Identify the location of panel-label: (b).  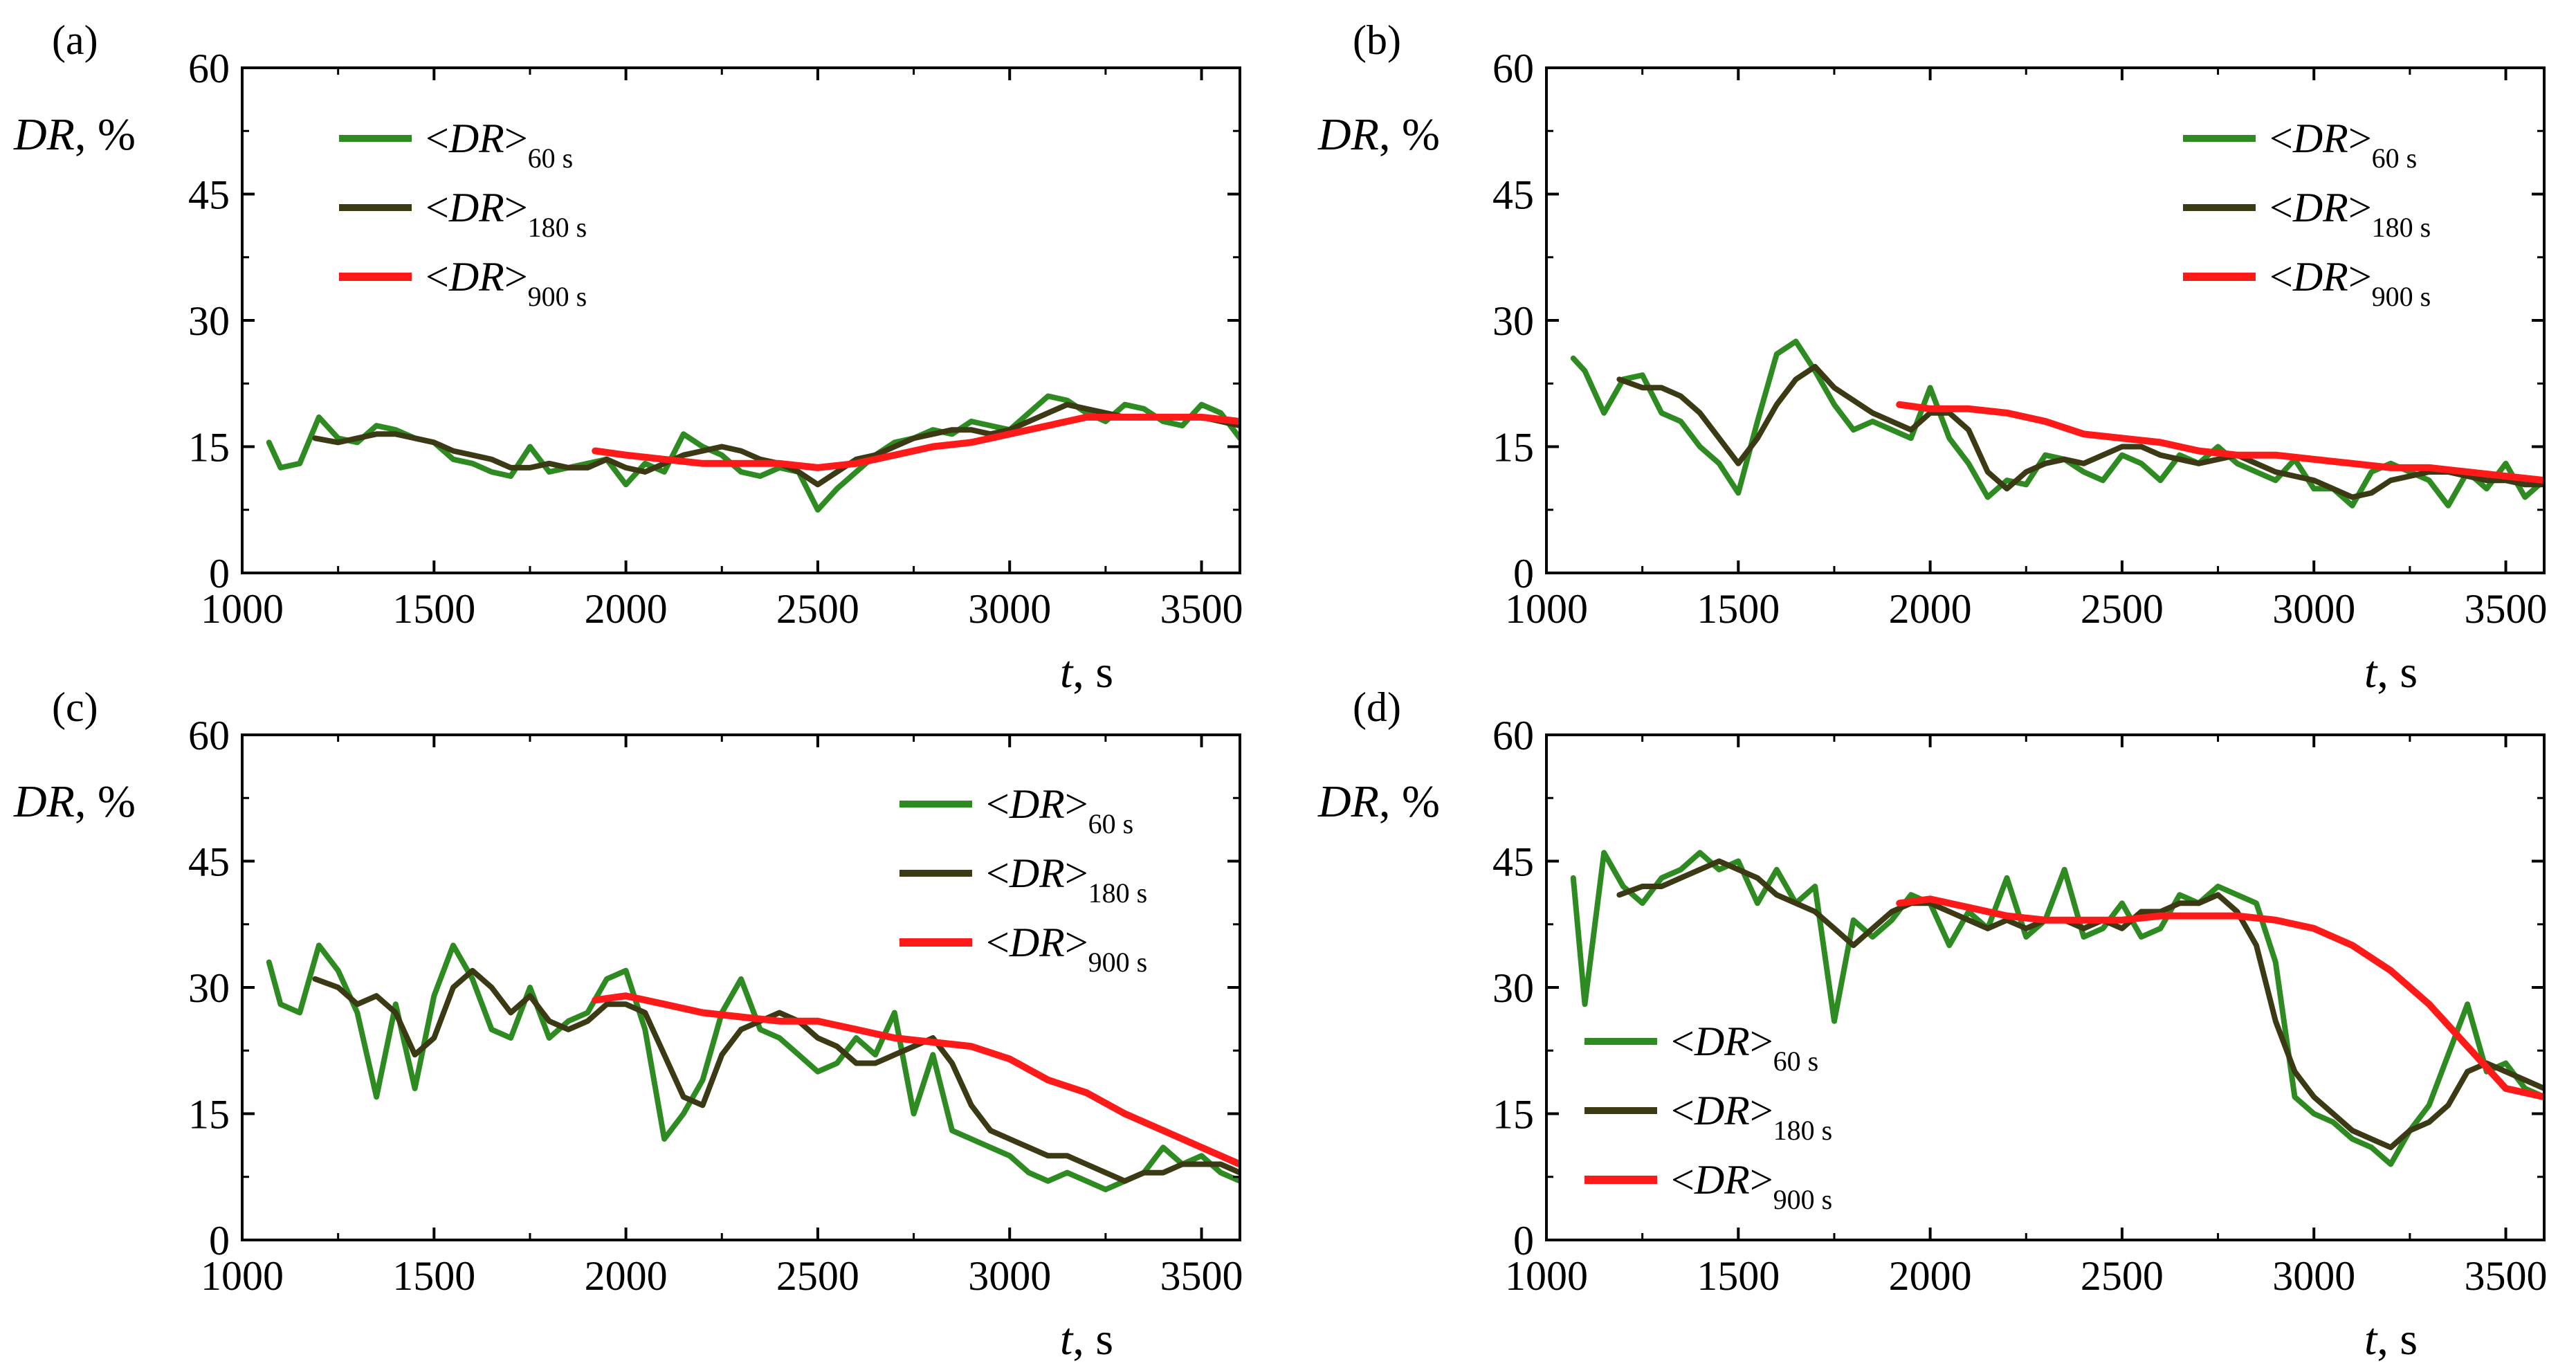
(1377, 40).